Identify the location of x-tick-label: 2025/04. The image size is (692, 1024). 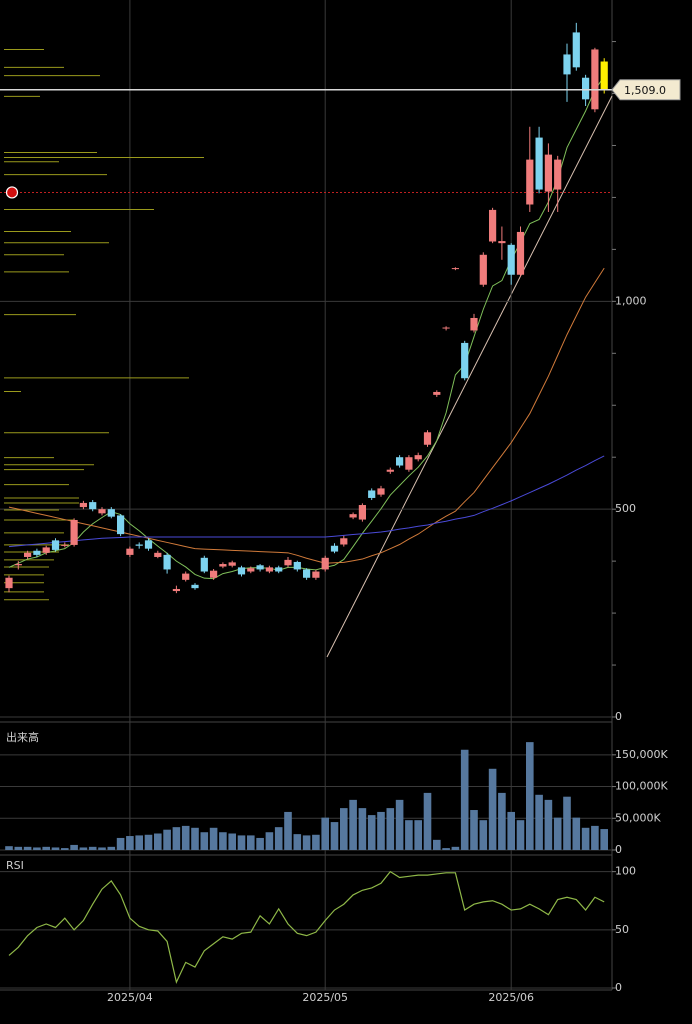
(130, 997).